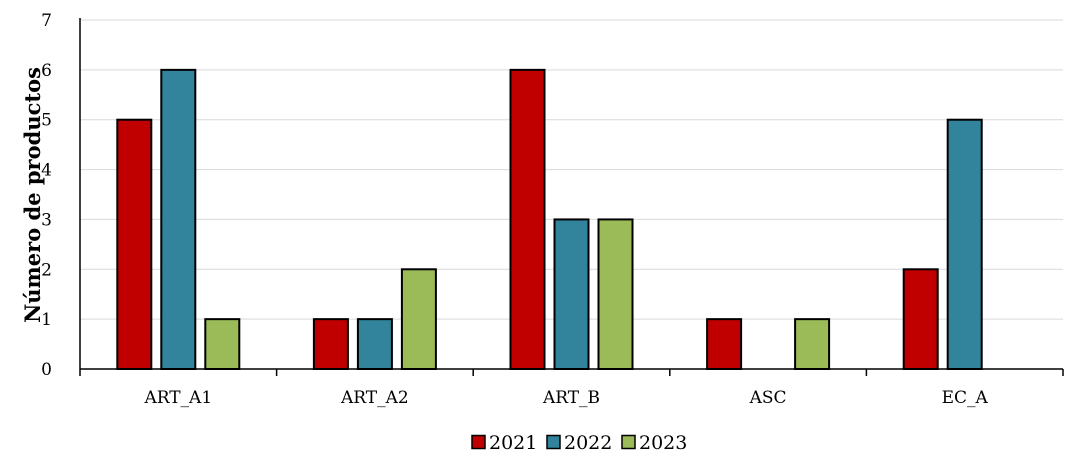  What do you see at coordinates (478, 442) in the screenshot?
I see `legend-swatch-2021` at bounding box center [478, 442].